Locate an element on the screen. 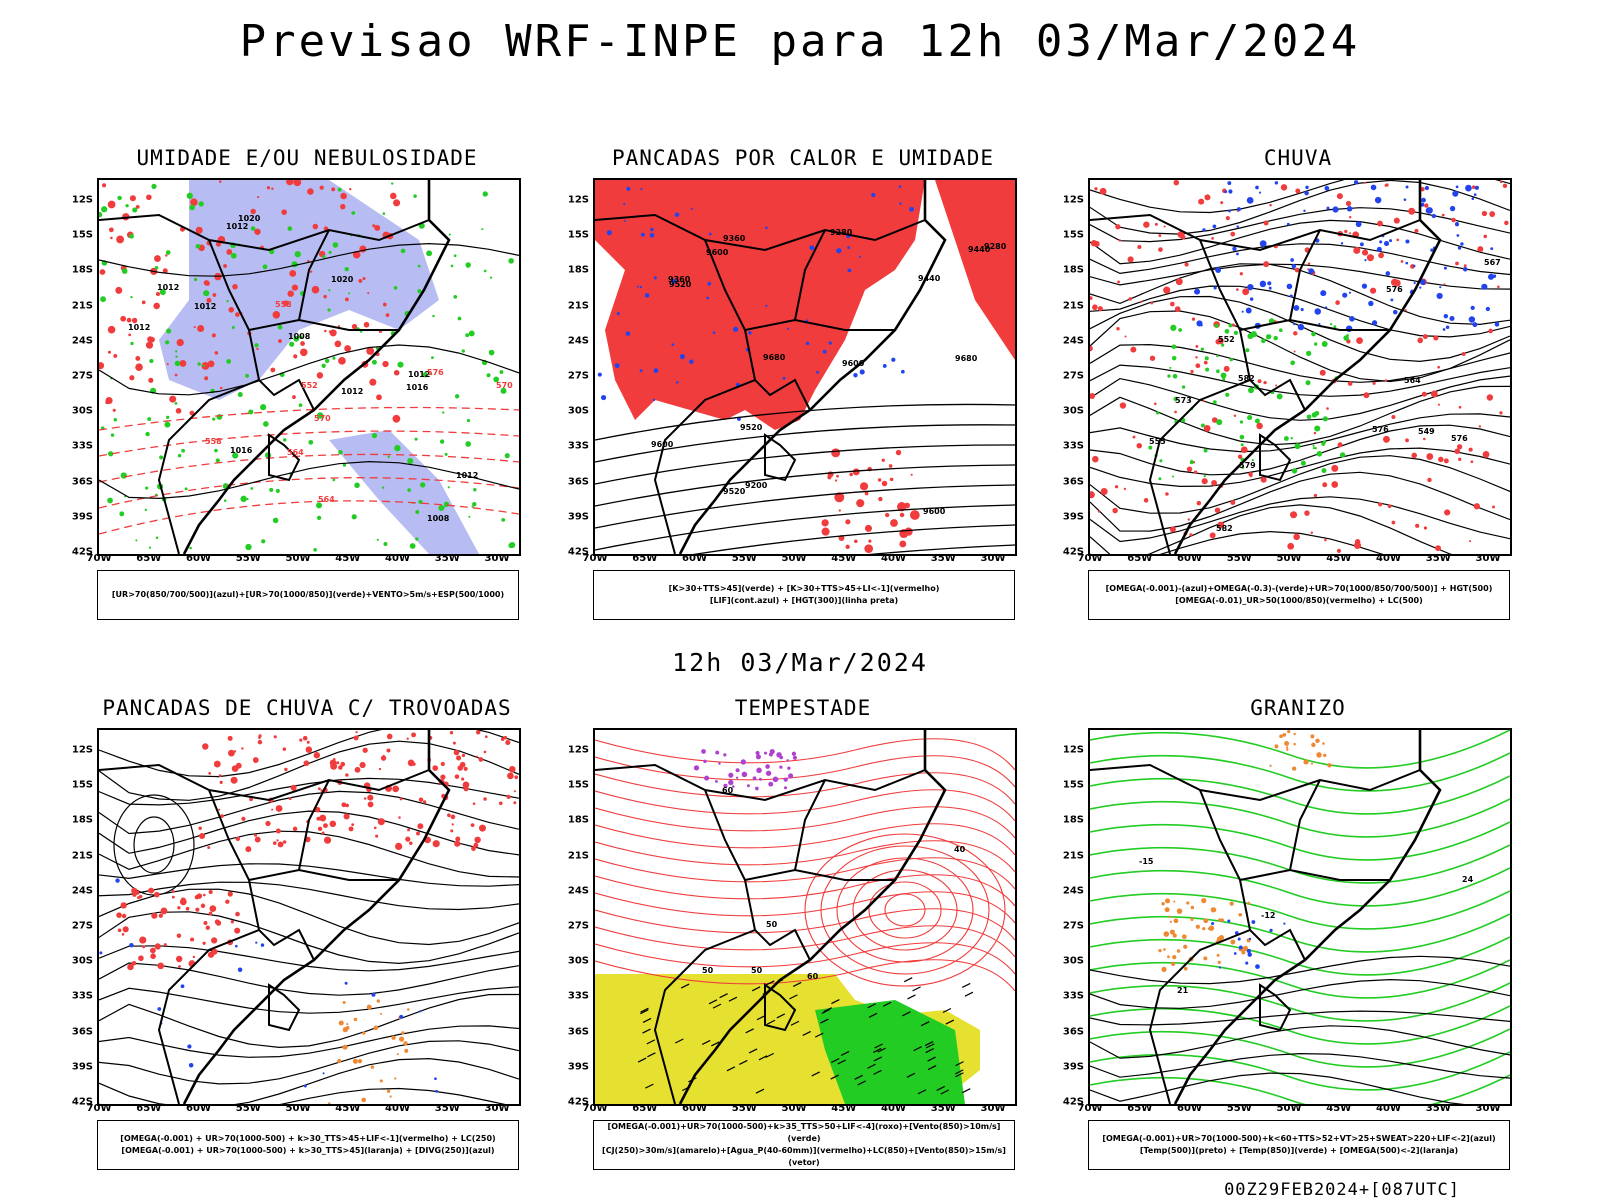 The height and width of the screenshot is (1200, 1600). map-canvas: -12 -15 21 24 is located at coordinates (1300, 917).